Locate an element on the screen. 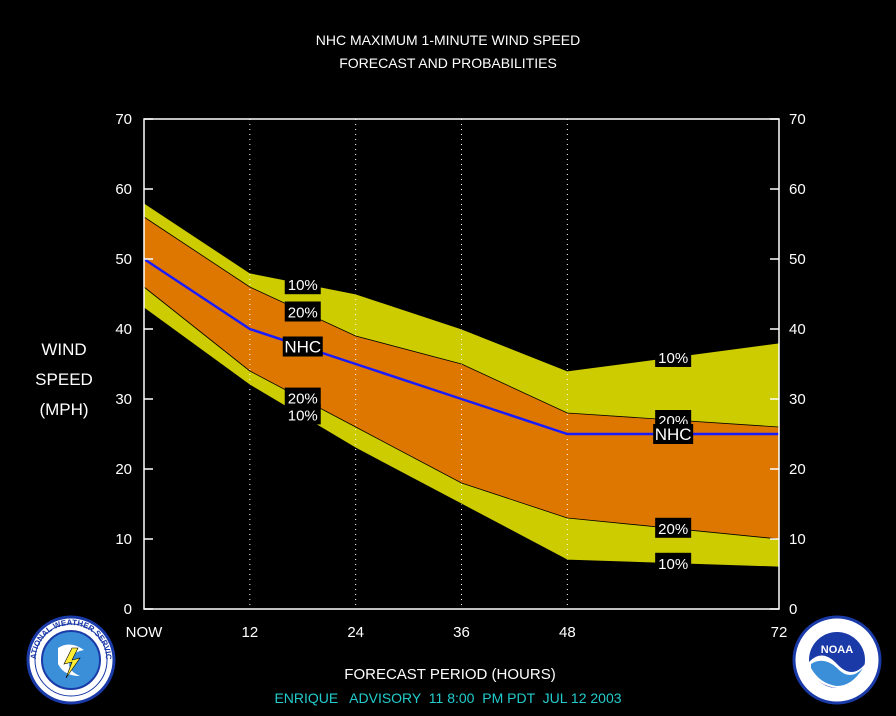 The width and height of the screenshot is (896, 716). y-tick-label-left: 20 is located at coordinates (123, 469).